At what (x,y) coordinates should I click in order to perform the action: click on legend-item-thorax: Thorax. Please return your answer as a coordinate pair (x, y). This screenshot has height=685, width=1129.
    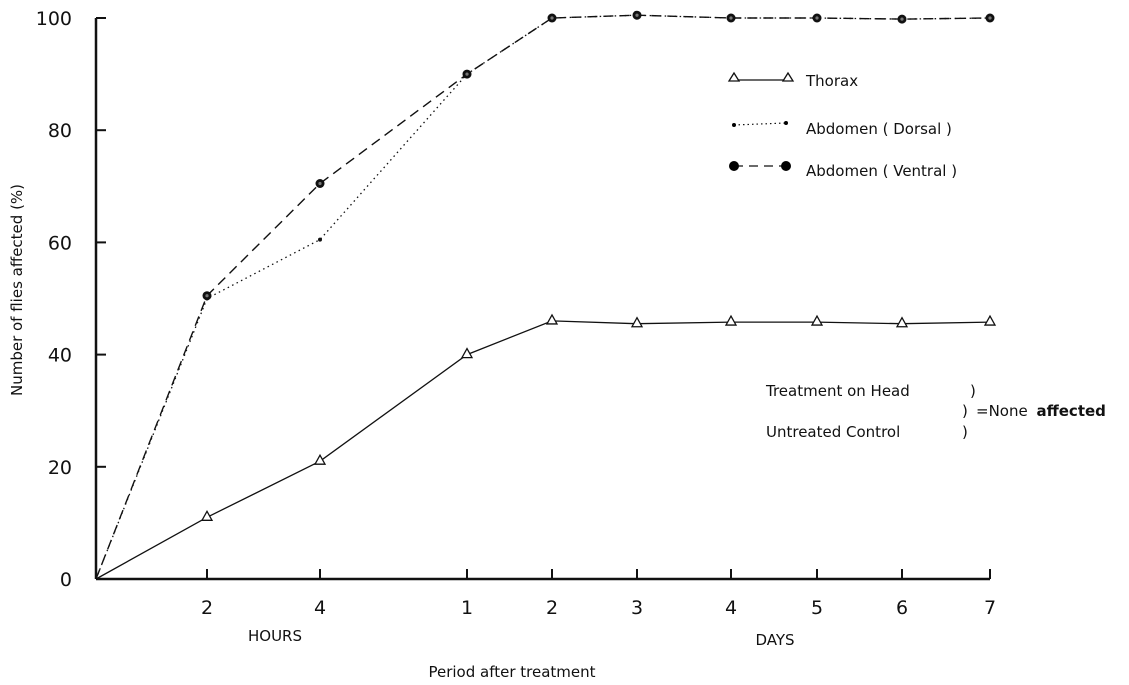
    Looking at the image, I should click on (792, 80).